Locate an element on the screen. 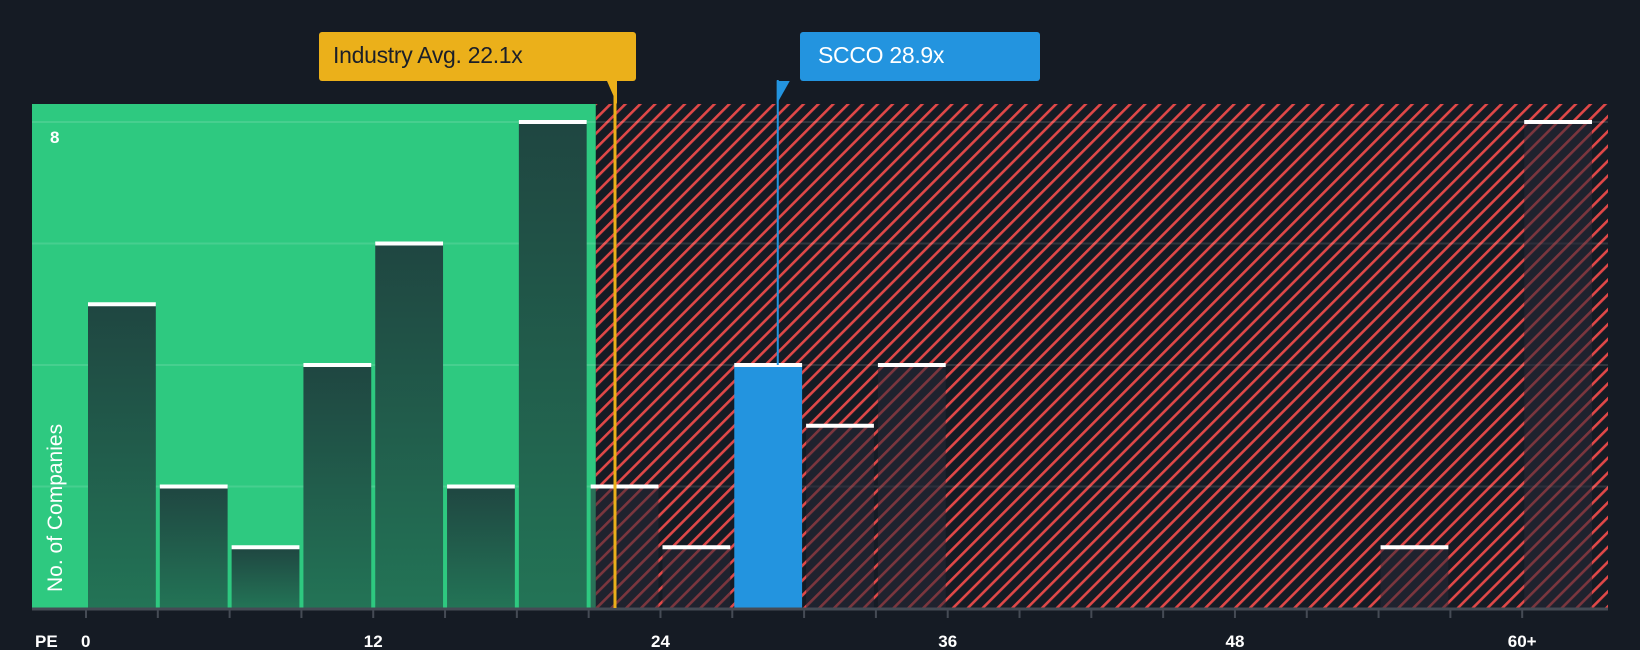 This screenshot has height=650, width=1640. x-axis-title: PE is located at coordinates (46, 641).